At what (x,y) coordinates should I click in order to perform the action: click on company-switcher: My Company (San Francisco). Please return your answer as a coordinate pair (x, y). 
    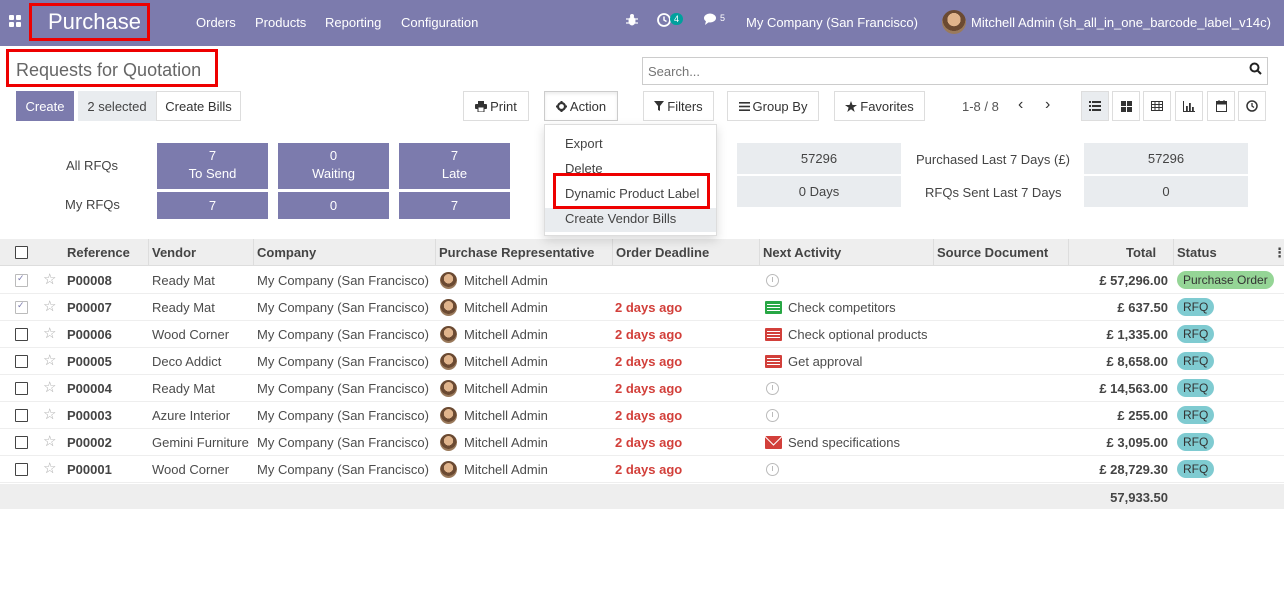
    Looking at the image, I should click on (832, 22).